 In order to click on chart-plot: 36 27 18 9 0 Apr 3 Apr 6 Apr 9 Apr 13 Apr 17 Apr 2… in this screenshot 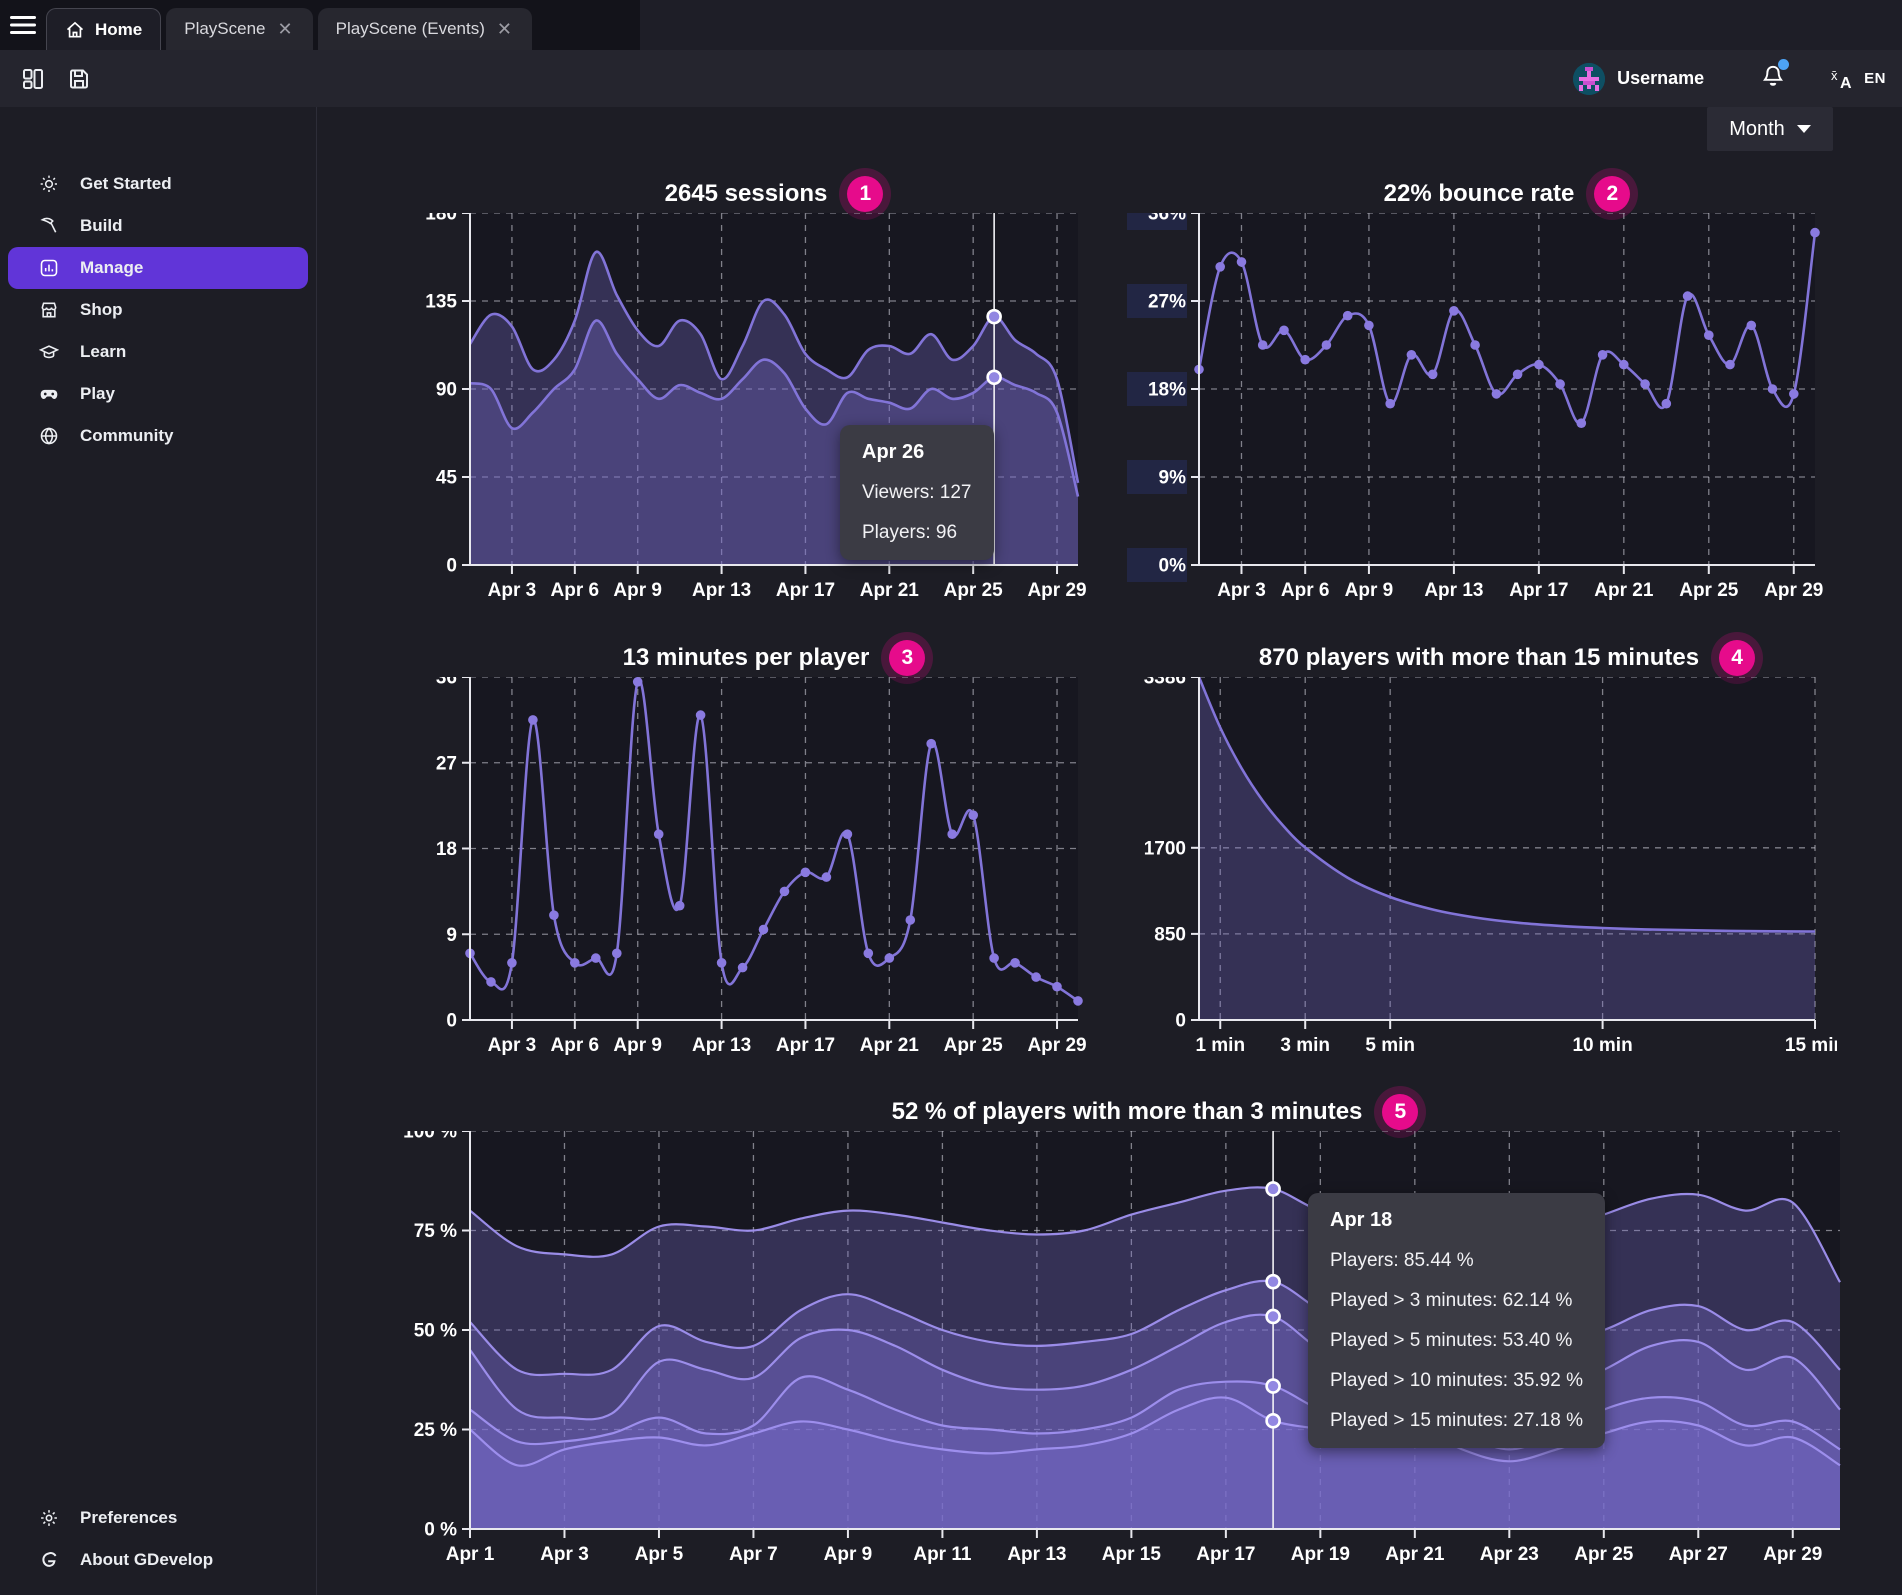, I will do `click(747, 883)`.